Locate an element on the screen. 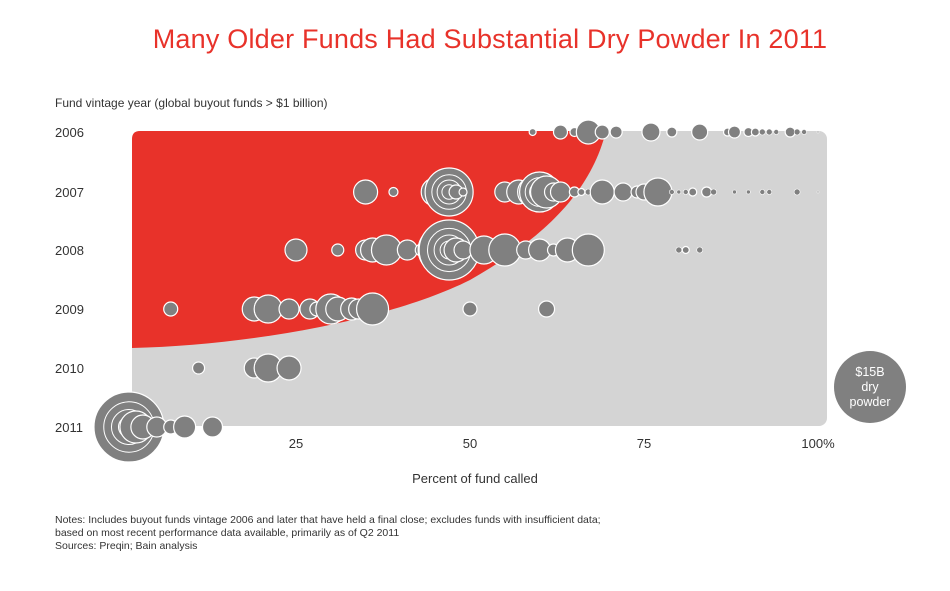 The width and height of the screenshot is (950, 591). year-label-2009: 2009 is located at coordinates (69, 309).